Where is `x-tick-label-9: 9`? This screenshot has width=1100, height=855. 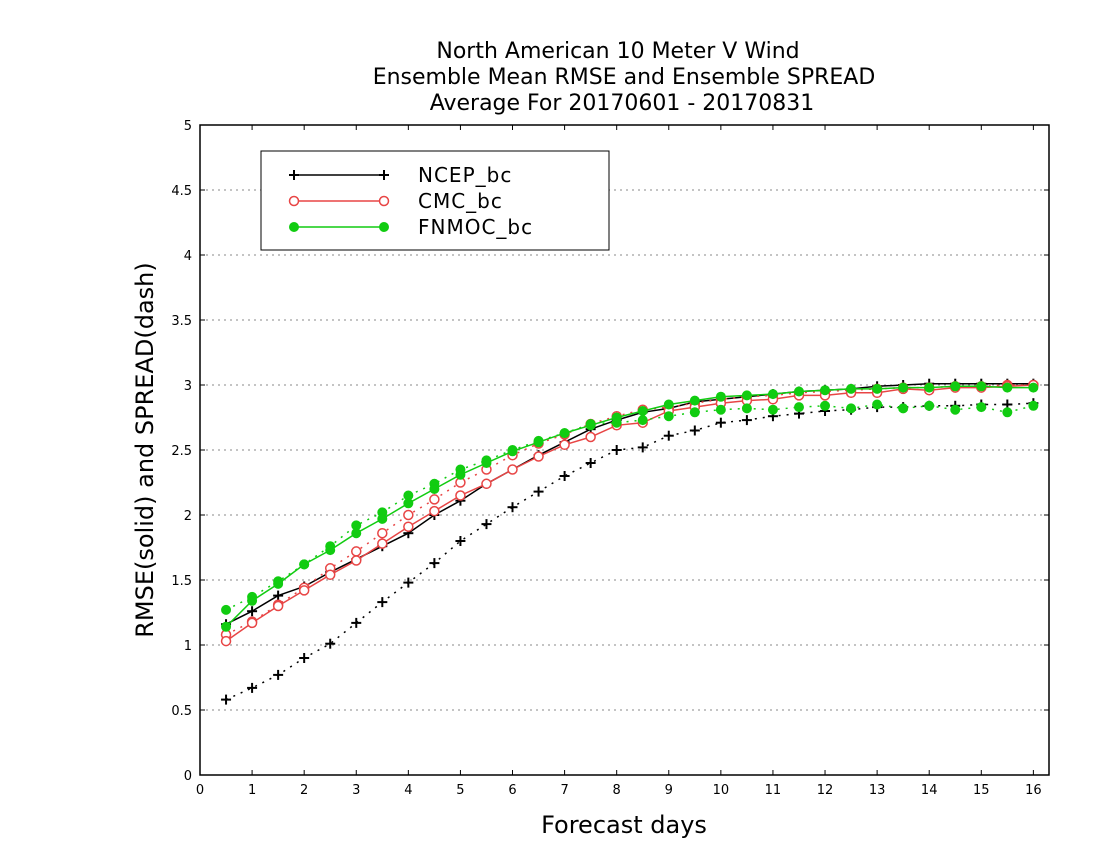
x-tick-label-9: 9 is located at coordinates (669, 790).